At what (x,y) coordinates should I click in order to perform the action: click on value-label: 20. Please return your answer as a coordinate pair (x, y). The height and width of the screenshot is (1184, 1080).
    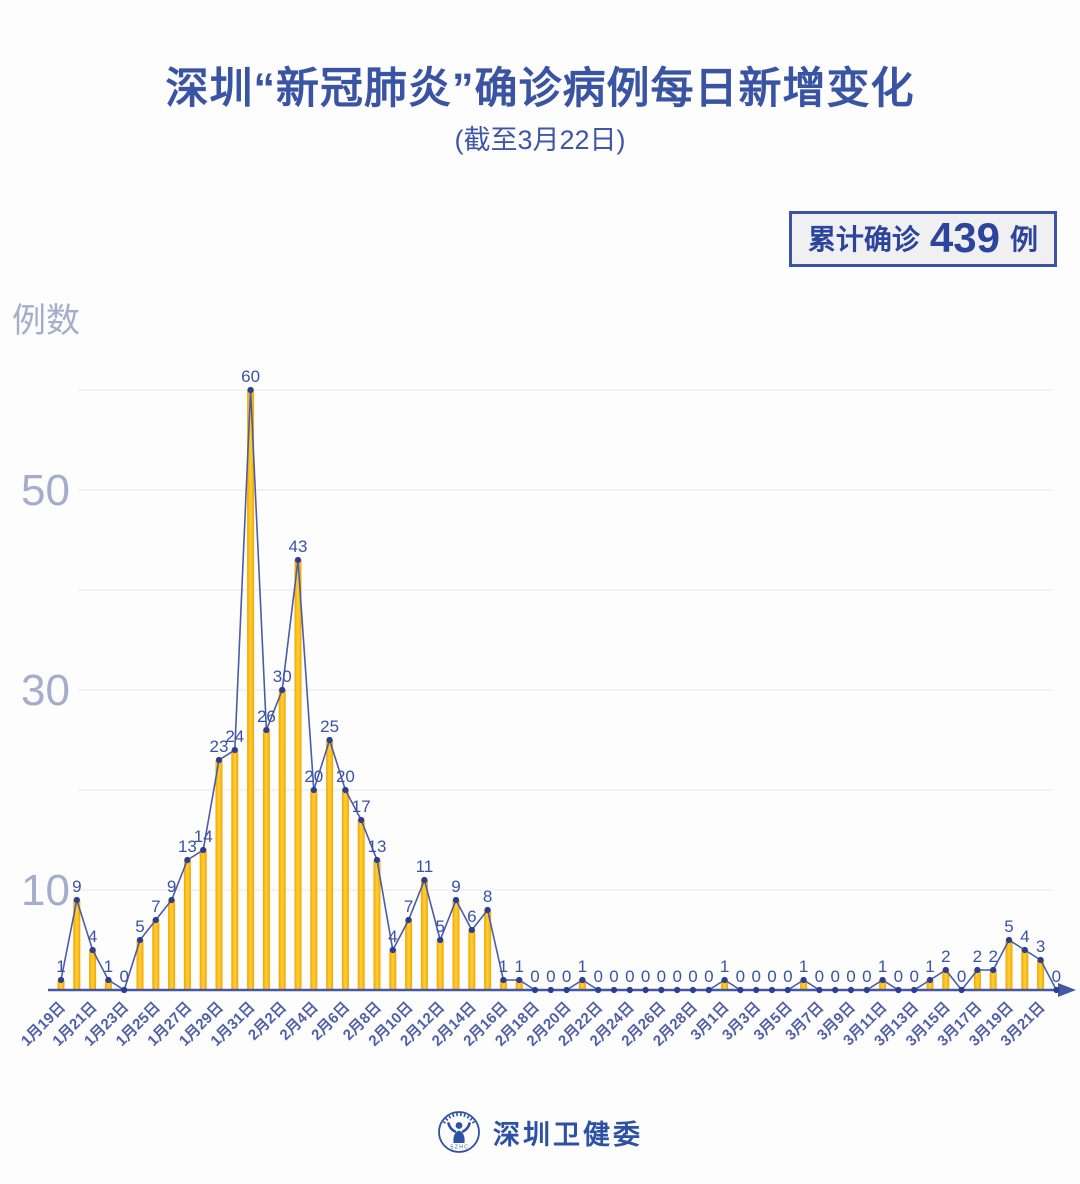
    Looking at the image, I should click on (313, 776).